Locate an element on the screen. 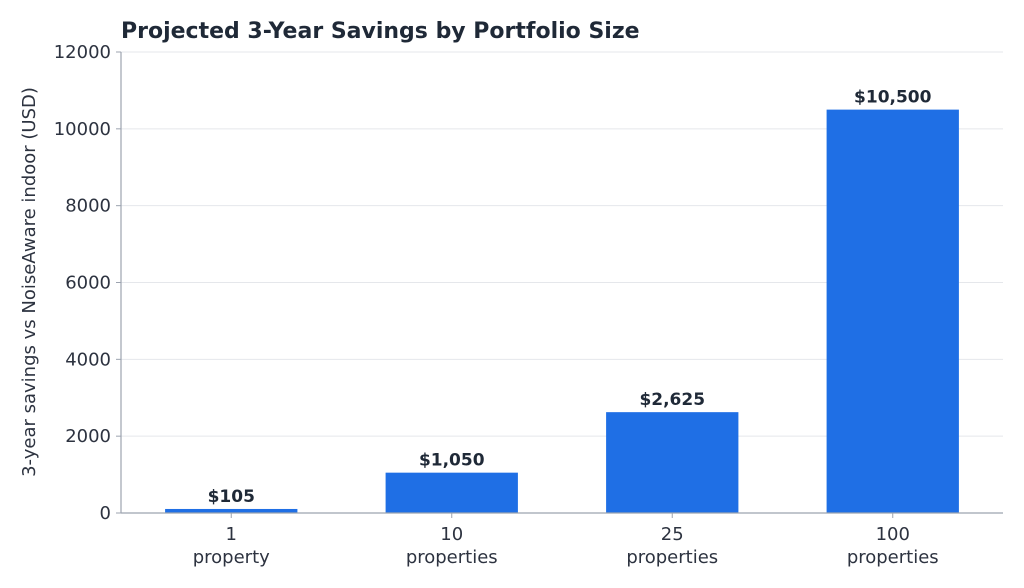 The height and width of the screenshot is (588, 1024). x-tick-label-line: 100 is located at coordinates (893, 534).